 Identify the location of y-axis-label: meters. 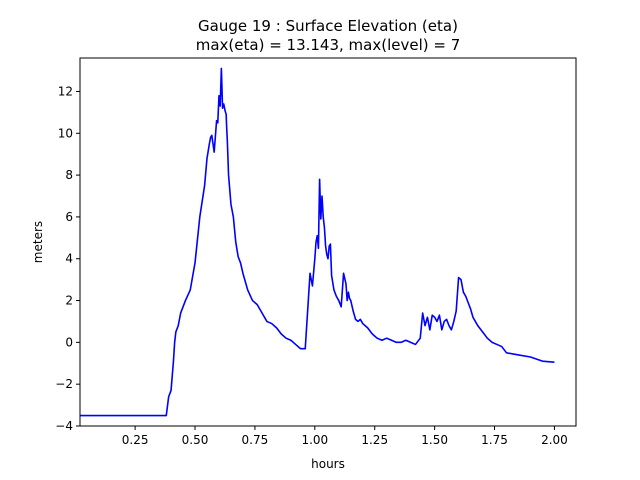
(38, 242).